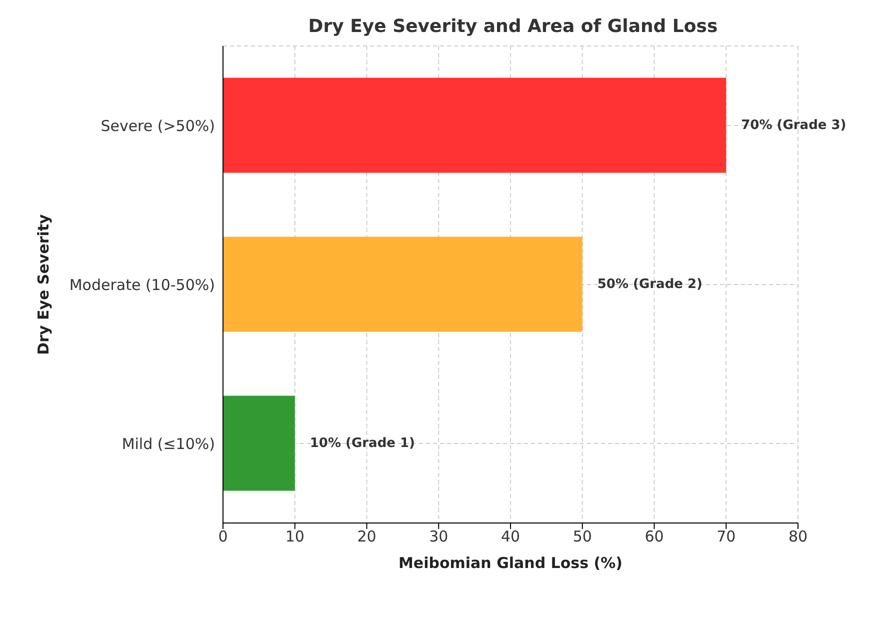 This screenshot has width=876, height=625. I want to click on x-tick-label: 80, so click(798, 537).